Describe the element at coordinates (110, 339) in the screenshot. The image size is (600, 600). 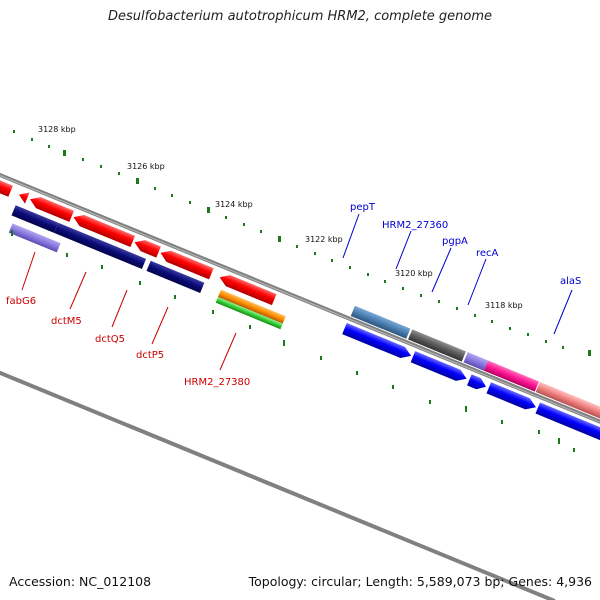
I see `gene-label-dctQ5: dctQ5` at that location.